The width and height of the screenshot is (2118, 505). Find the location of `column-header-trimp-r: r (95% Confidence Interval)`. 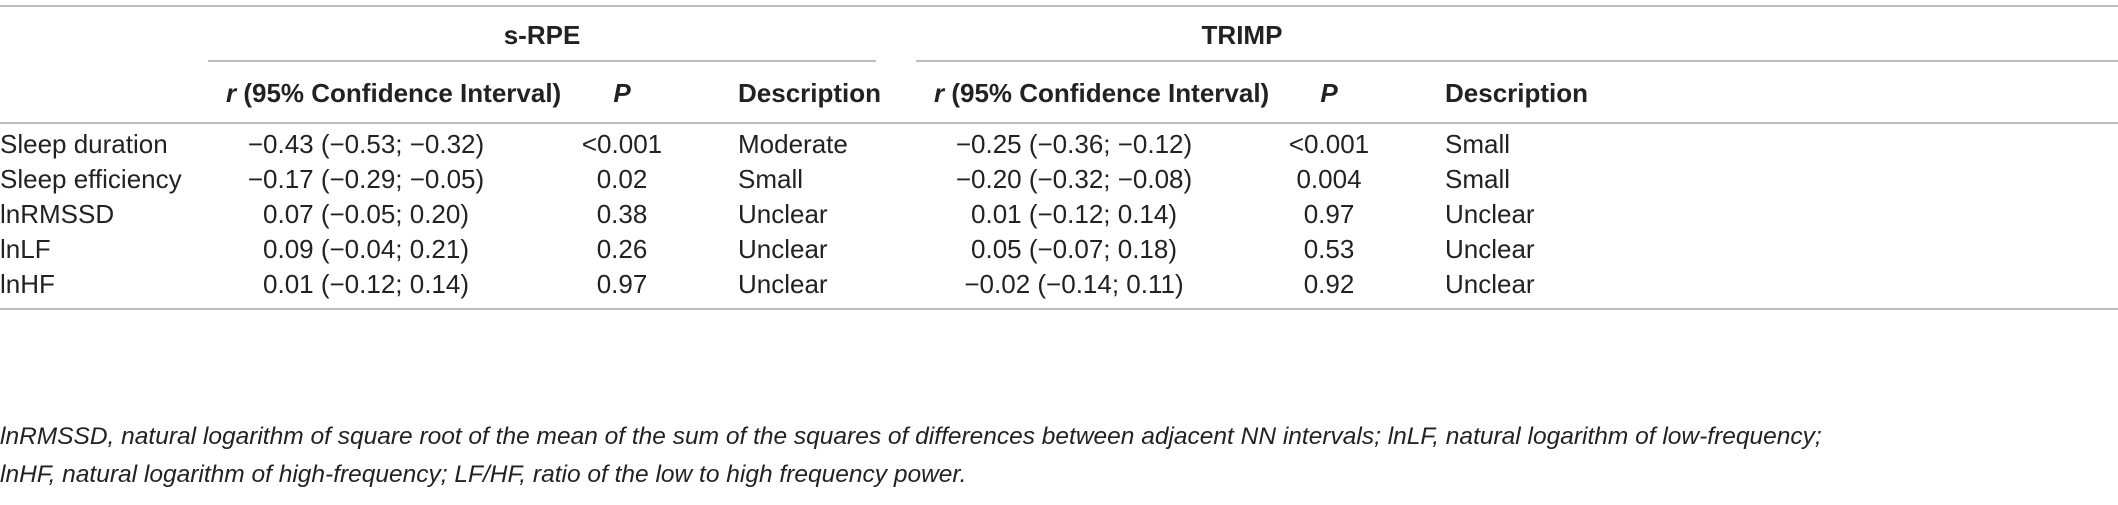

column-header-trimp-r: r (95% Confidence Interval) is located at coordinates (1101, 93).